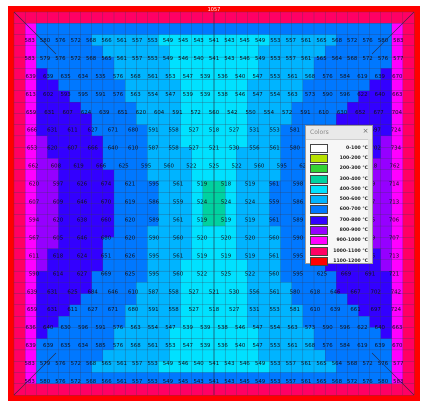  I want to click on node-value: 607, so click(72, 149).